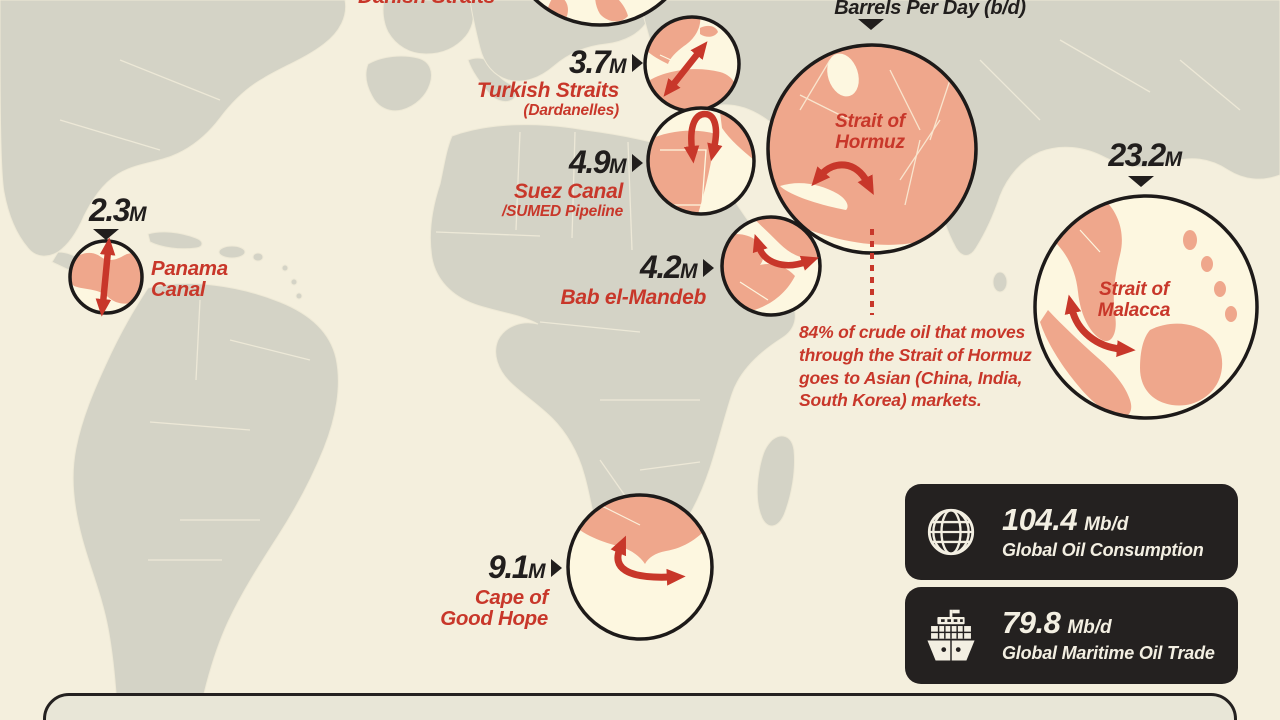  Describe the element at coordinates (534, 162) in the screenshot. I see `suez-value: 4.9M` at that location.